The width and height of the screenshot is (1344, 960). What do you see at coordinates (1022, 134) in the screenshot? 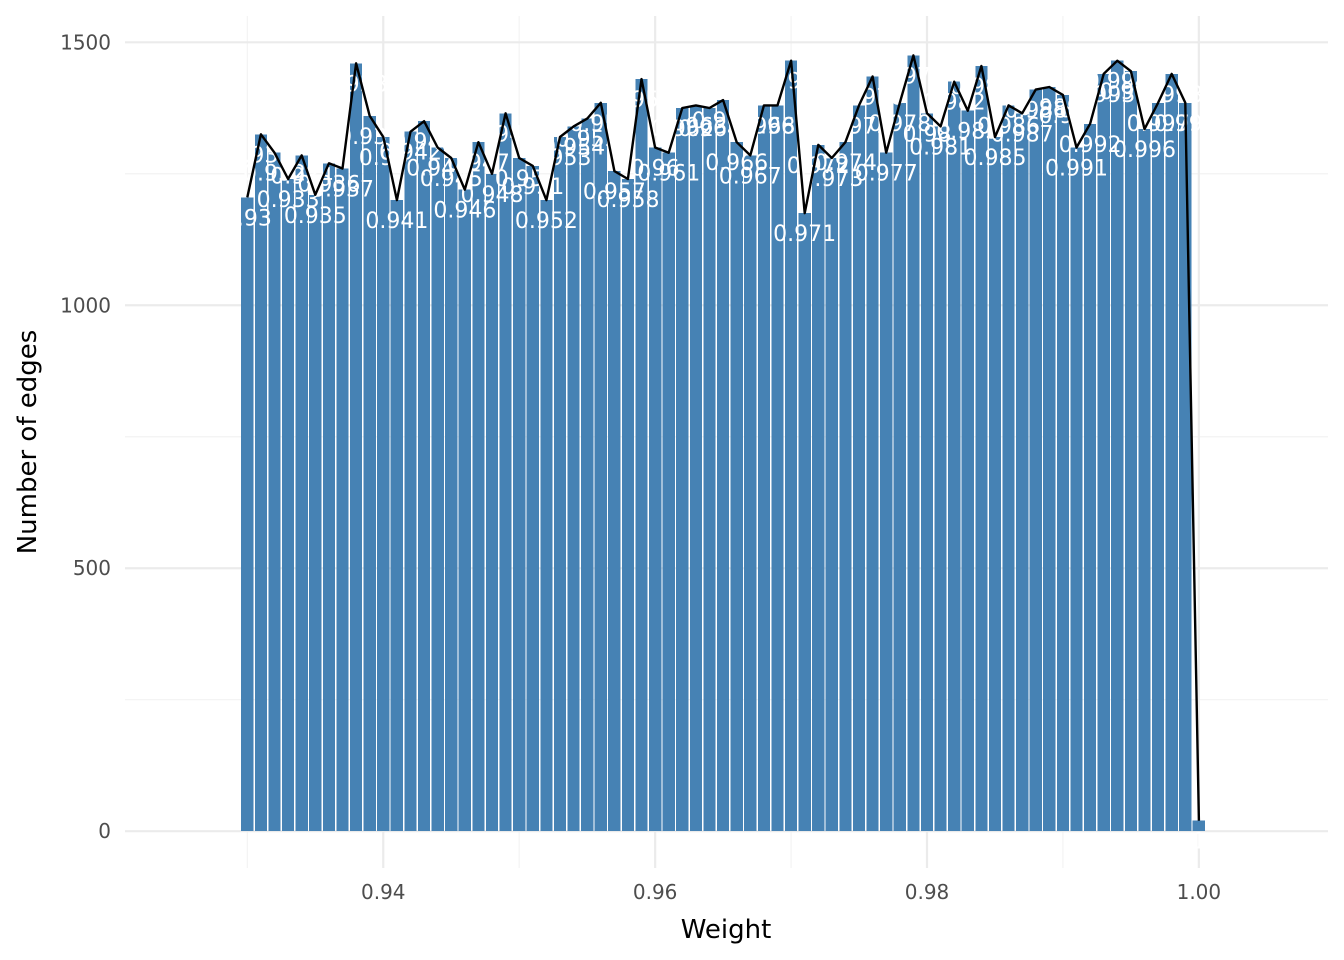
I see `bar-value-label: 0.987` at bounding box center [1022, 134].